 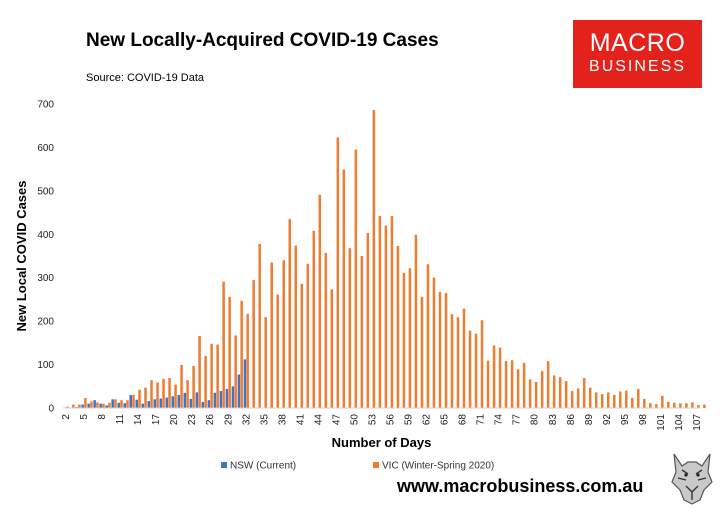 I want to click on x-tick-label: 38, so click(x=282, y=420).